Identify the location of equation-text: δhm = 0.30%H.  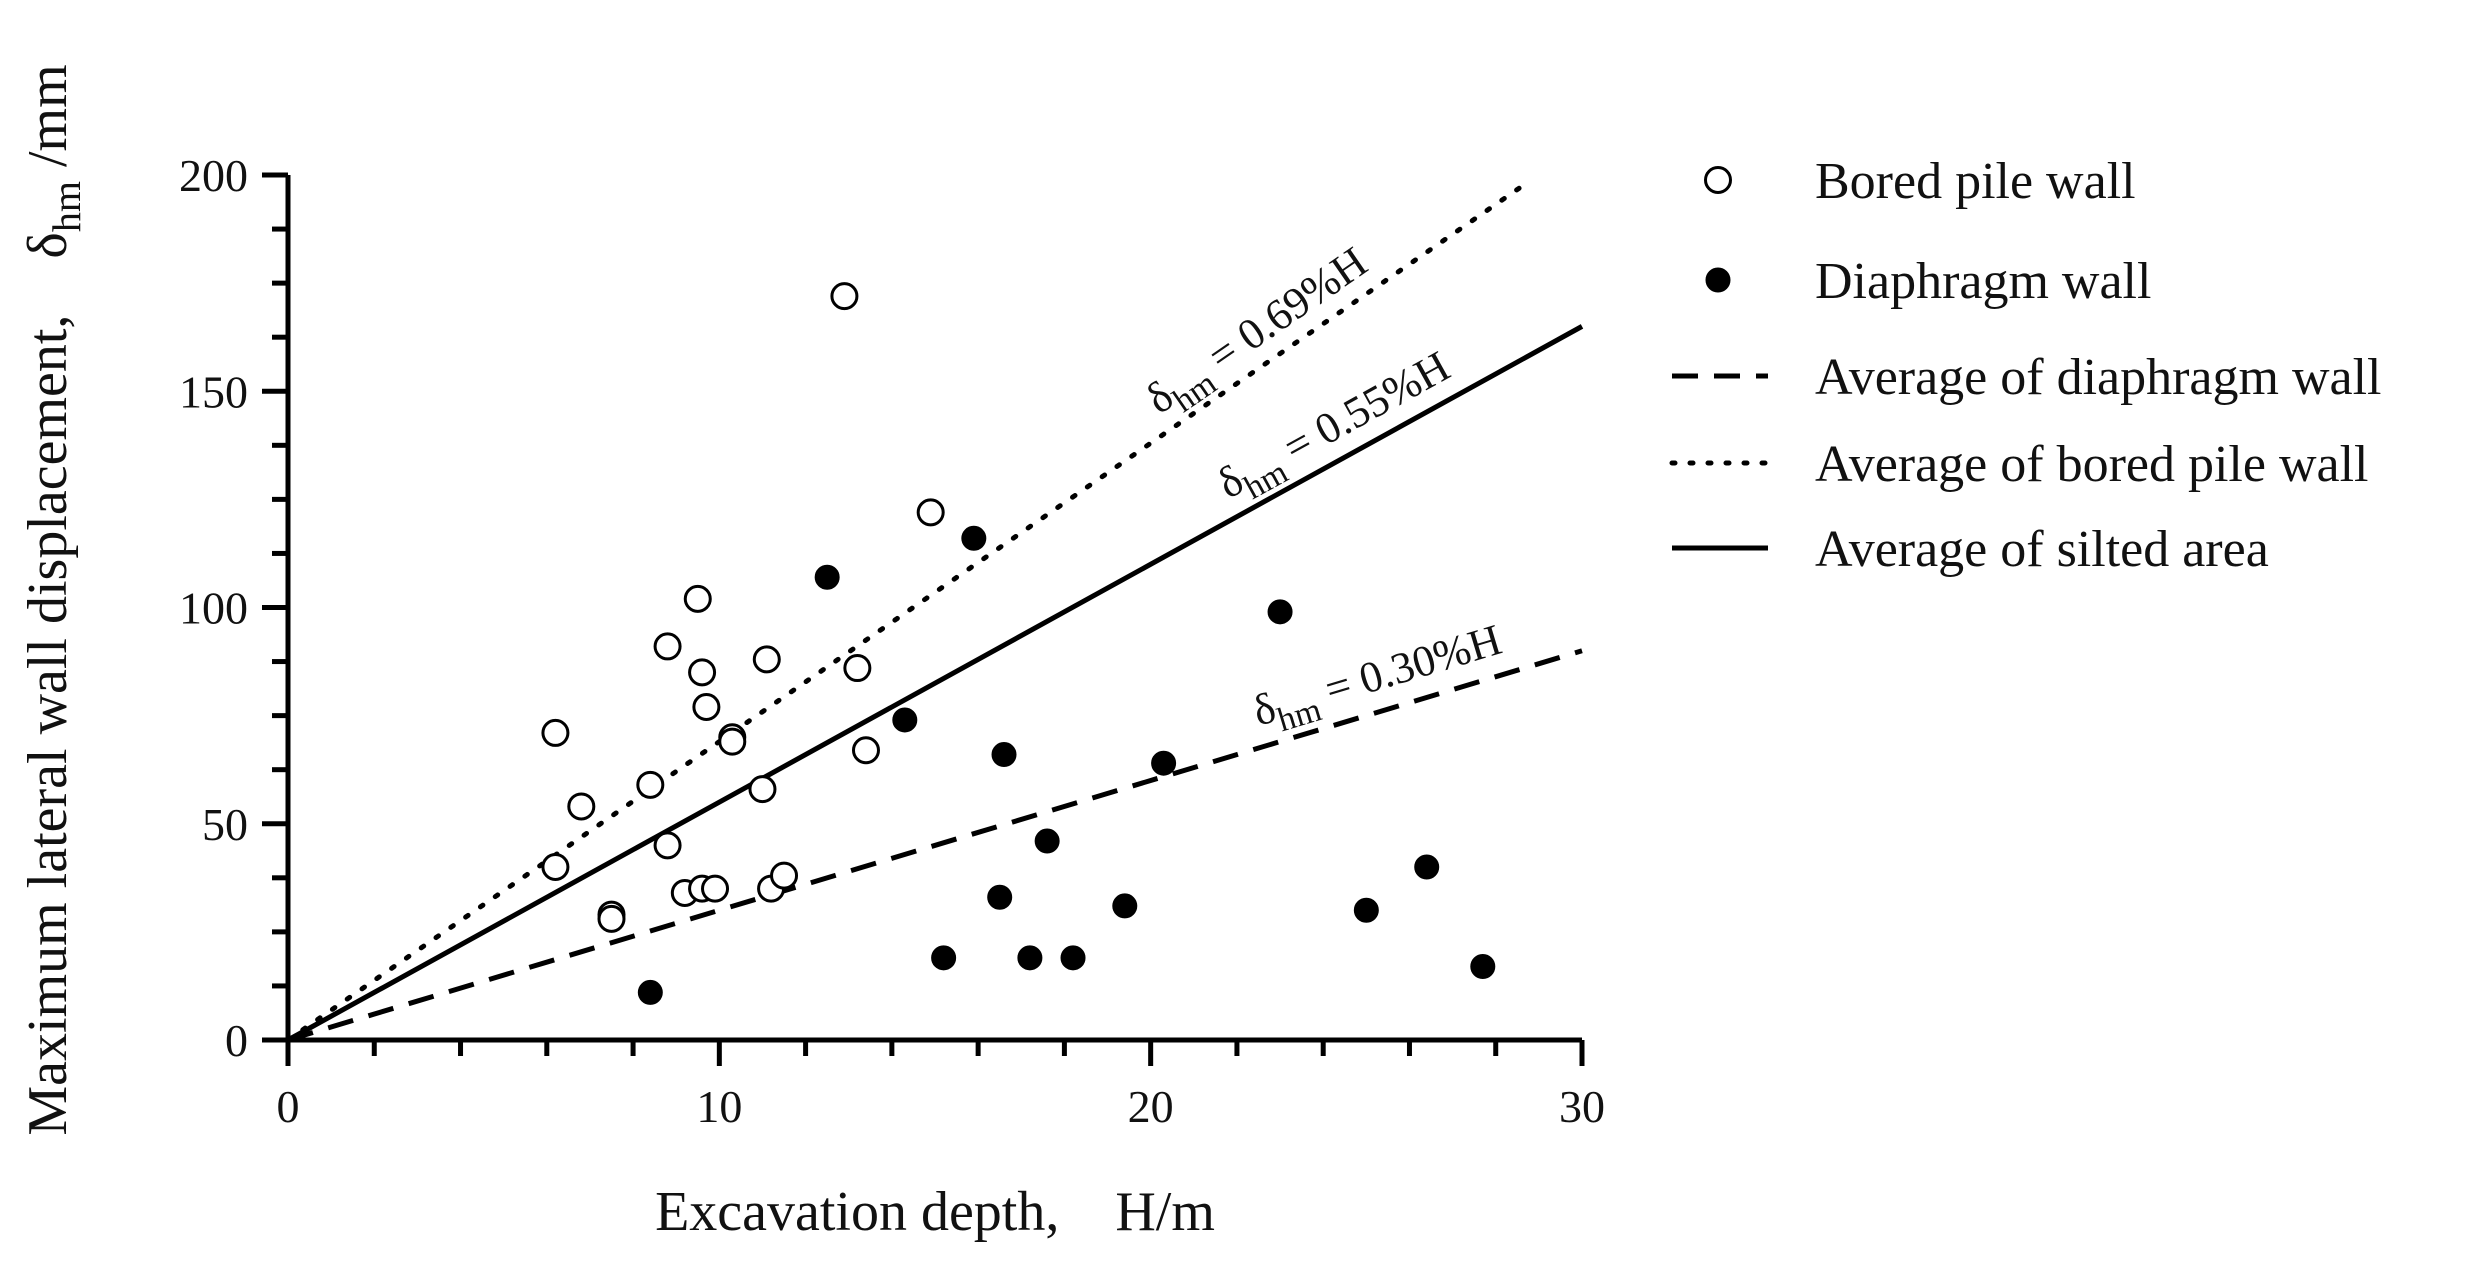
(1378, 680).